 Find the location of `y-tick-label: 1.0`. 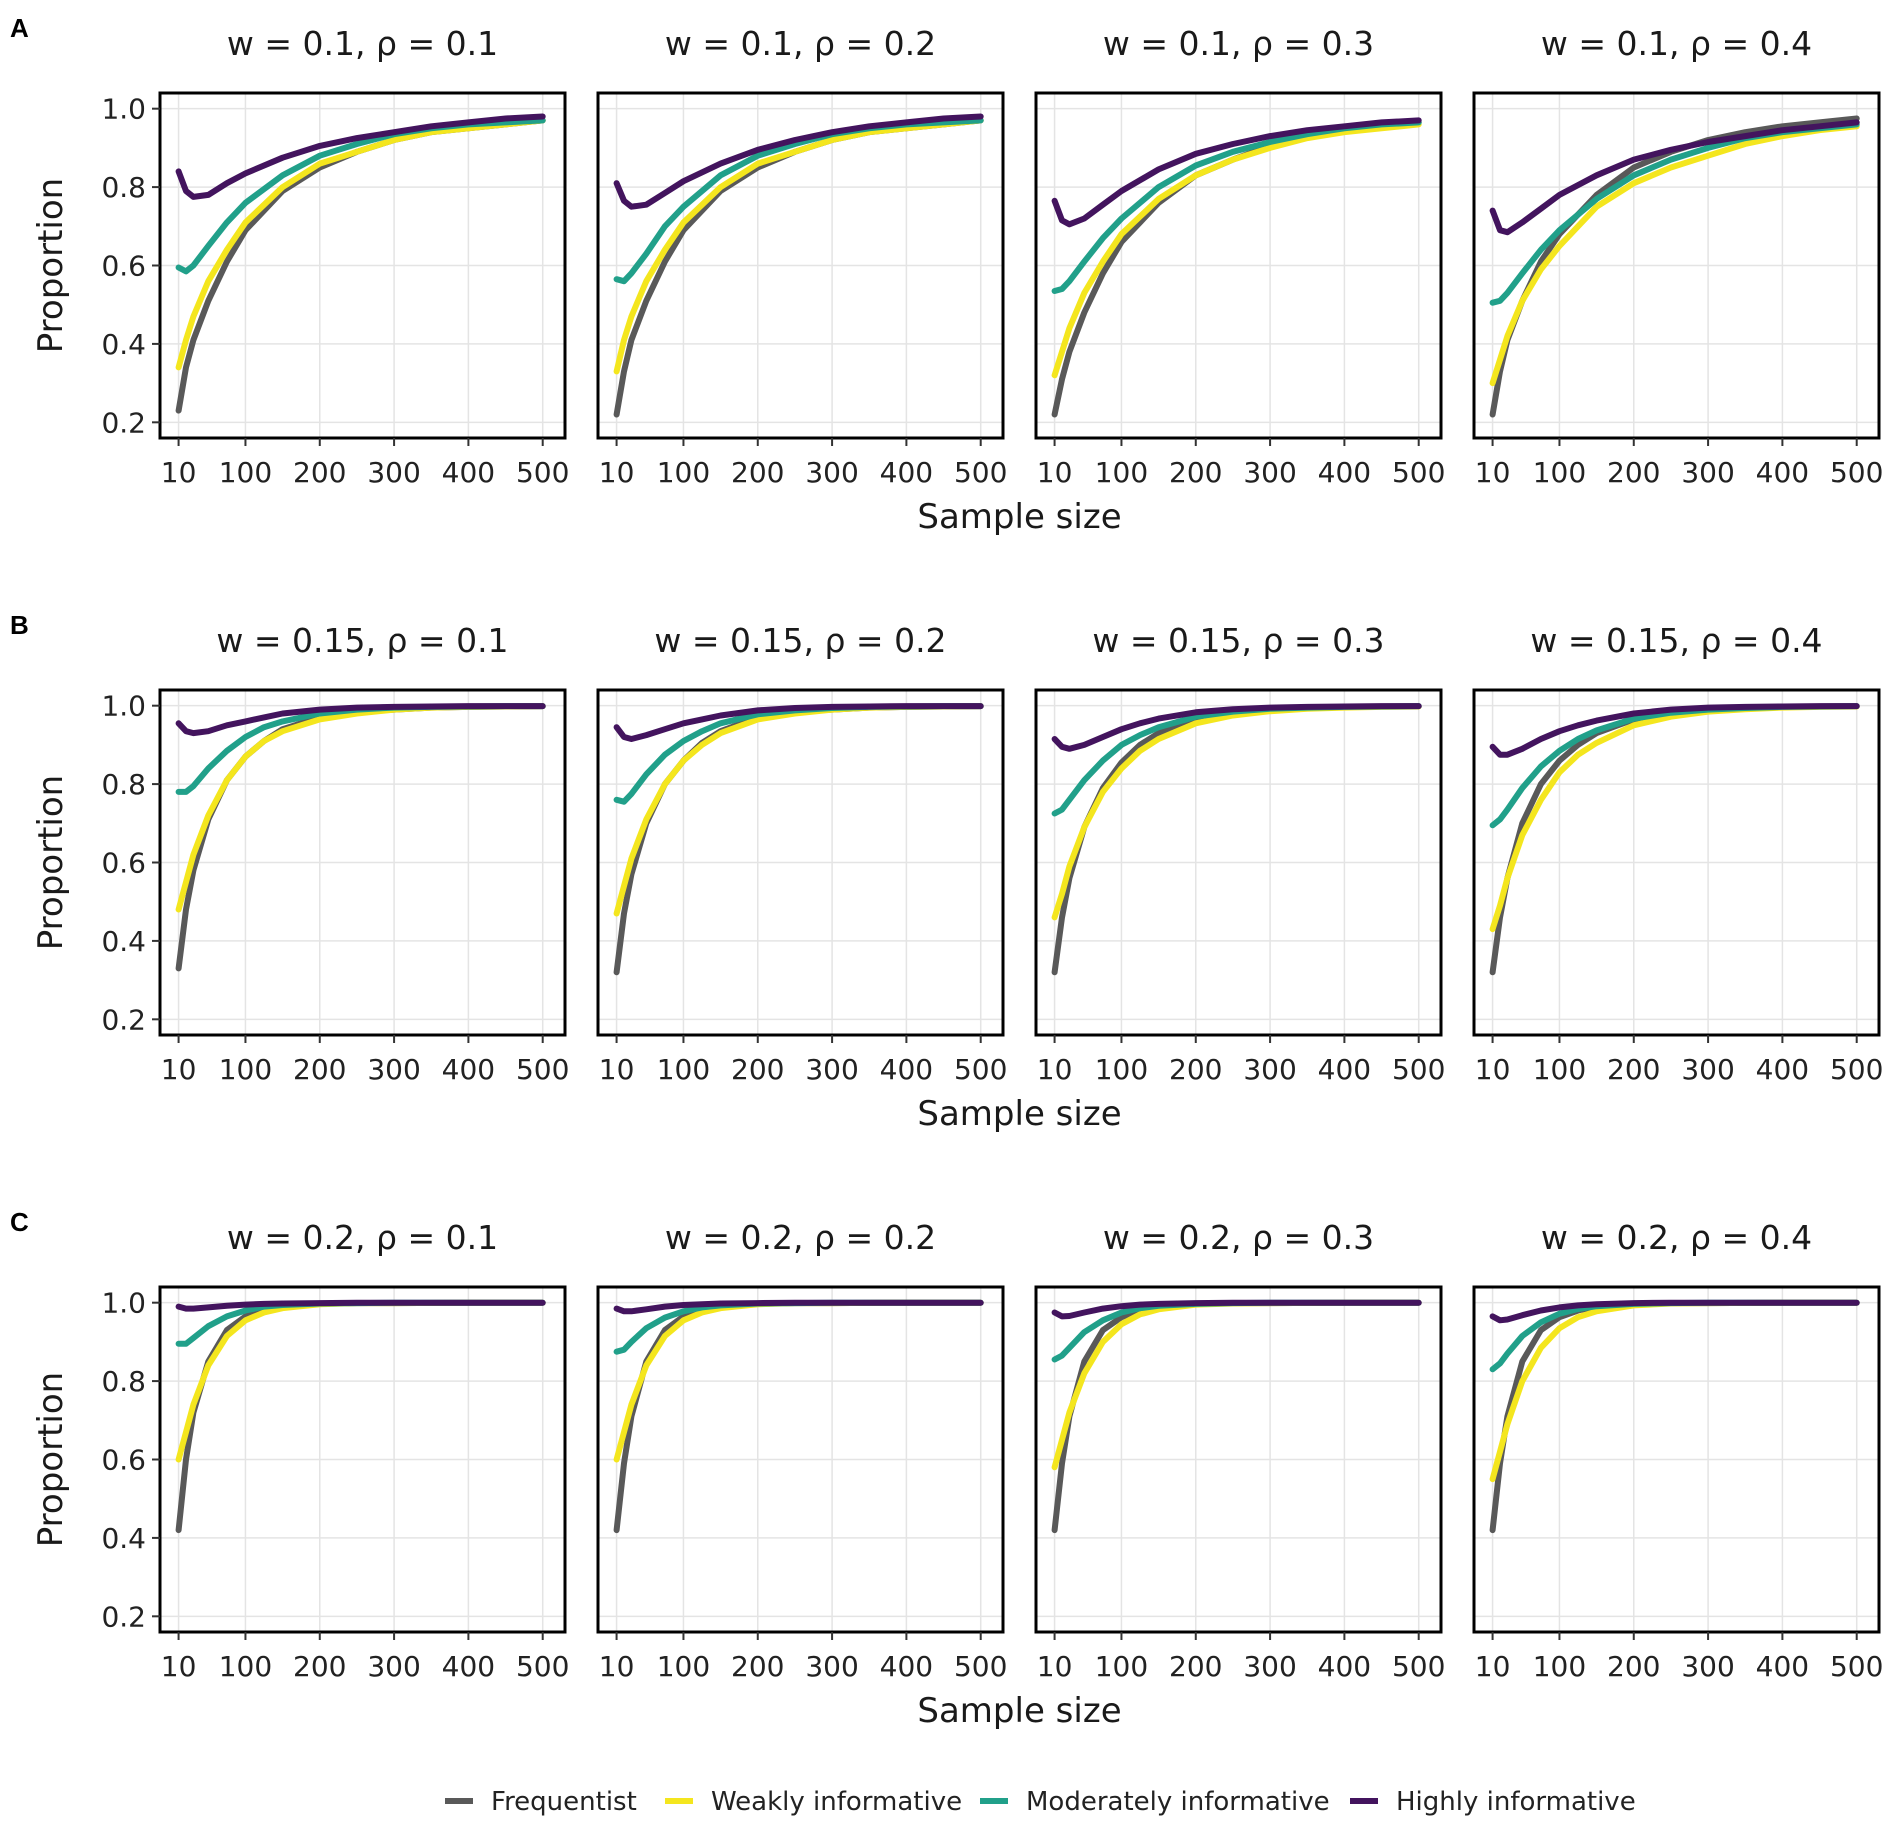

y-tick-label: 1.0 is located at coordinates (123, 109).